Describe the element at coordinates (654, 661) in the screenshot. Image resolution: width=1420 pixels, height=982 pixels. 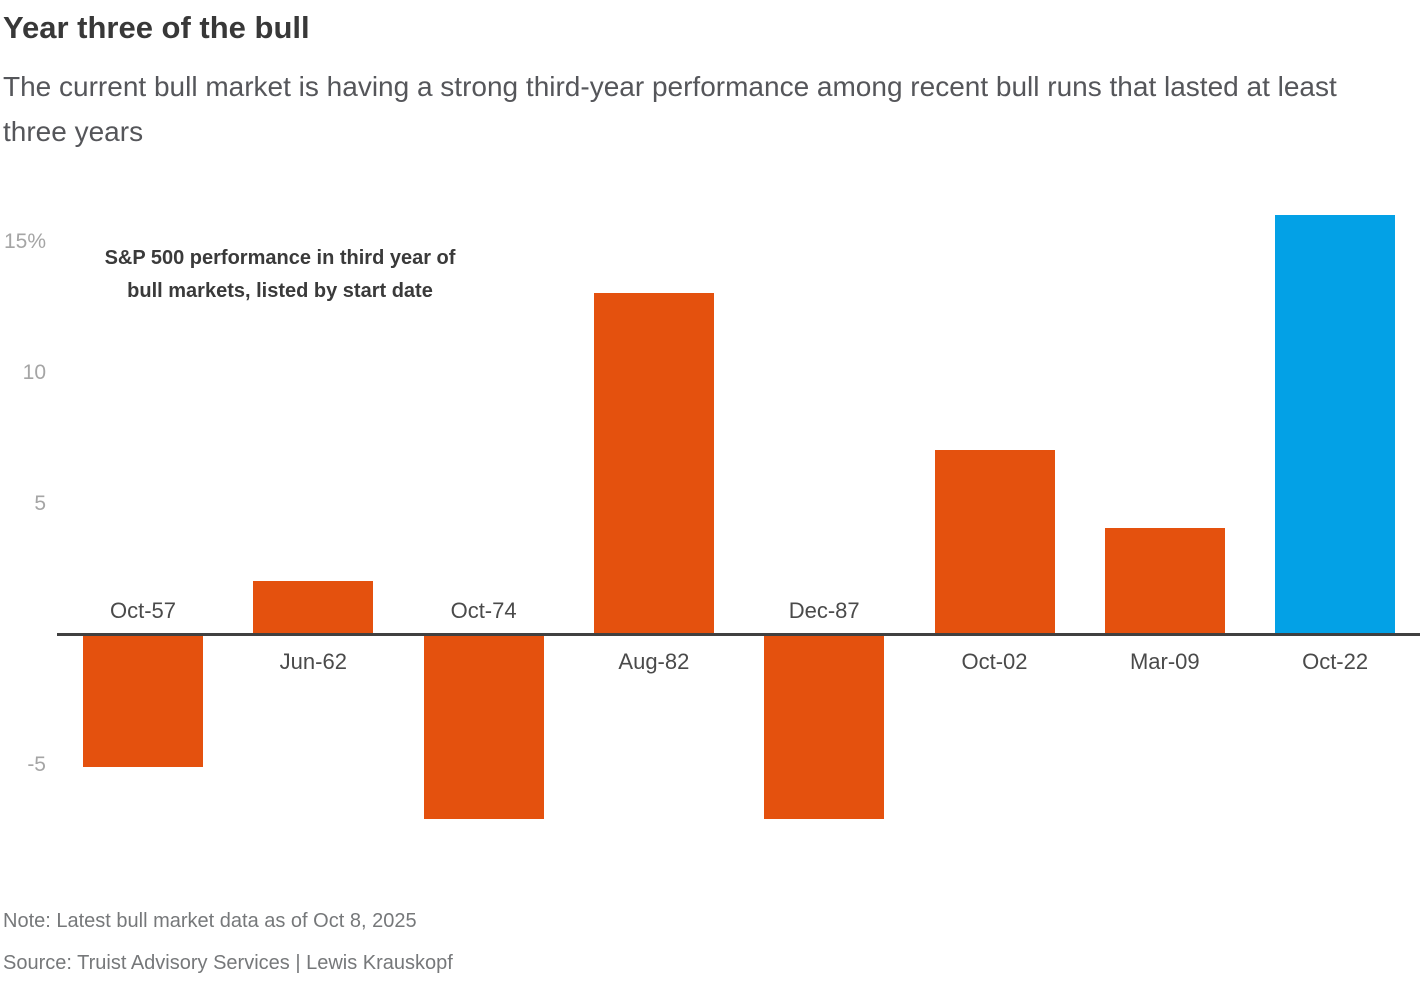
I see `x-axis-label-Aug-82: Aug-82` at that location.